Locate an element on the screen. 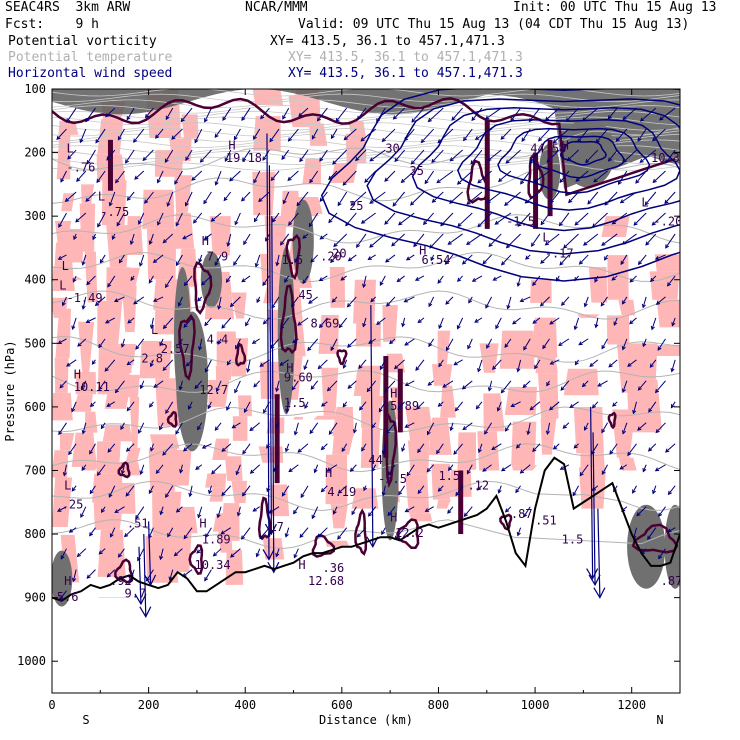 The width and height of the screenshot is (740, 740). field1-label: Potential vorticity is located at coordinates (82, 41).